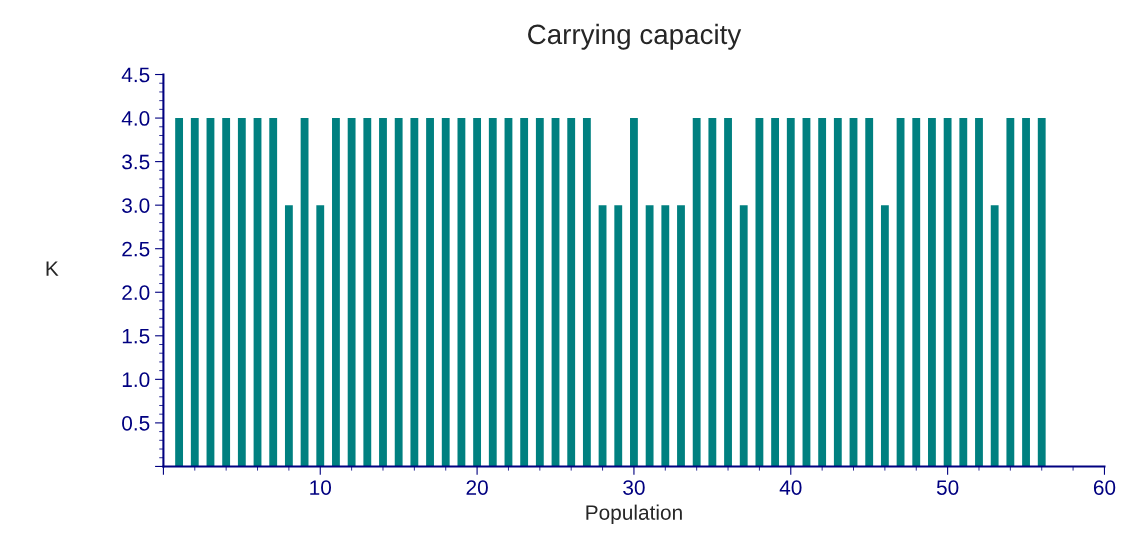  I want to click on y-axis-title: K, so click(52, 268).